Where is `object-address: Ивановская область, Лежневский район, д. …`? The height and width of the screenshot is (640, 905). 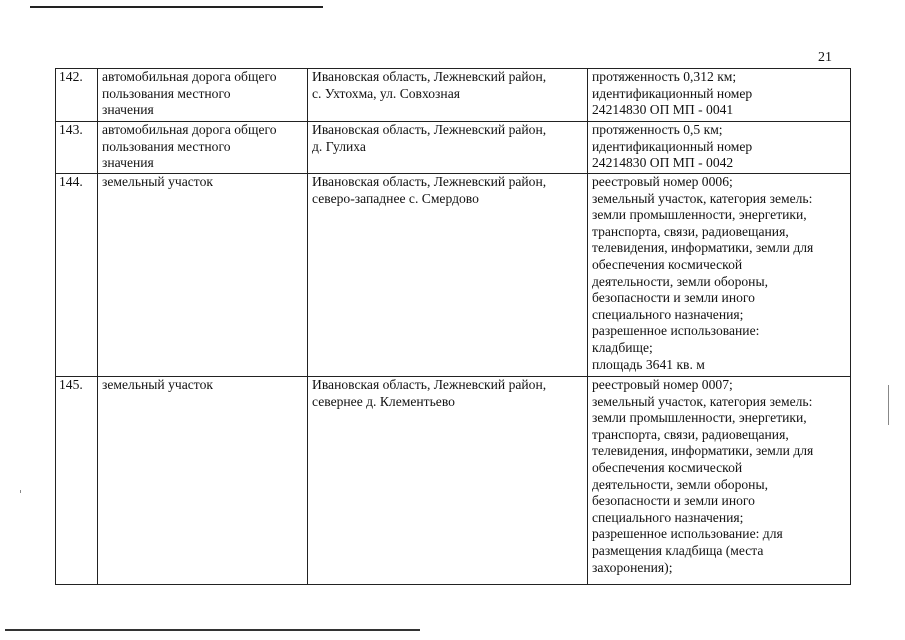 object-address: Ивановская область, Лежневский район, д. … is located at coordinates (447, 147).